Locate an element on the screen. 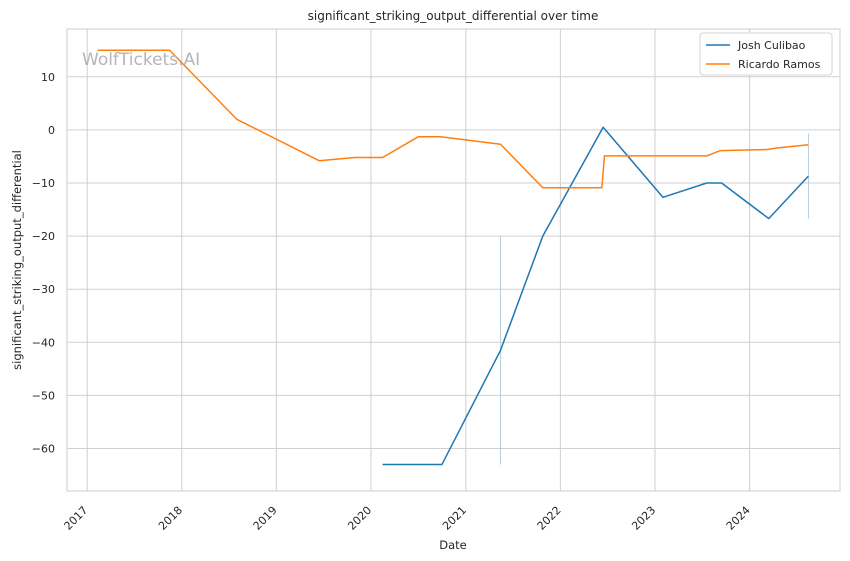  legend-box is located at coordinates (766, 54).